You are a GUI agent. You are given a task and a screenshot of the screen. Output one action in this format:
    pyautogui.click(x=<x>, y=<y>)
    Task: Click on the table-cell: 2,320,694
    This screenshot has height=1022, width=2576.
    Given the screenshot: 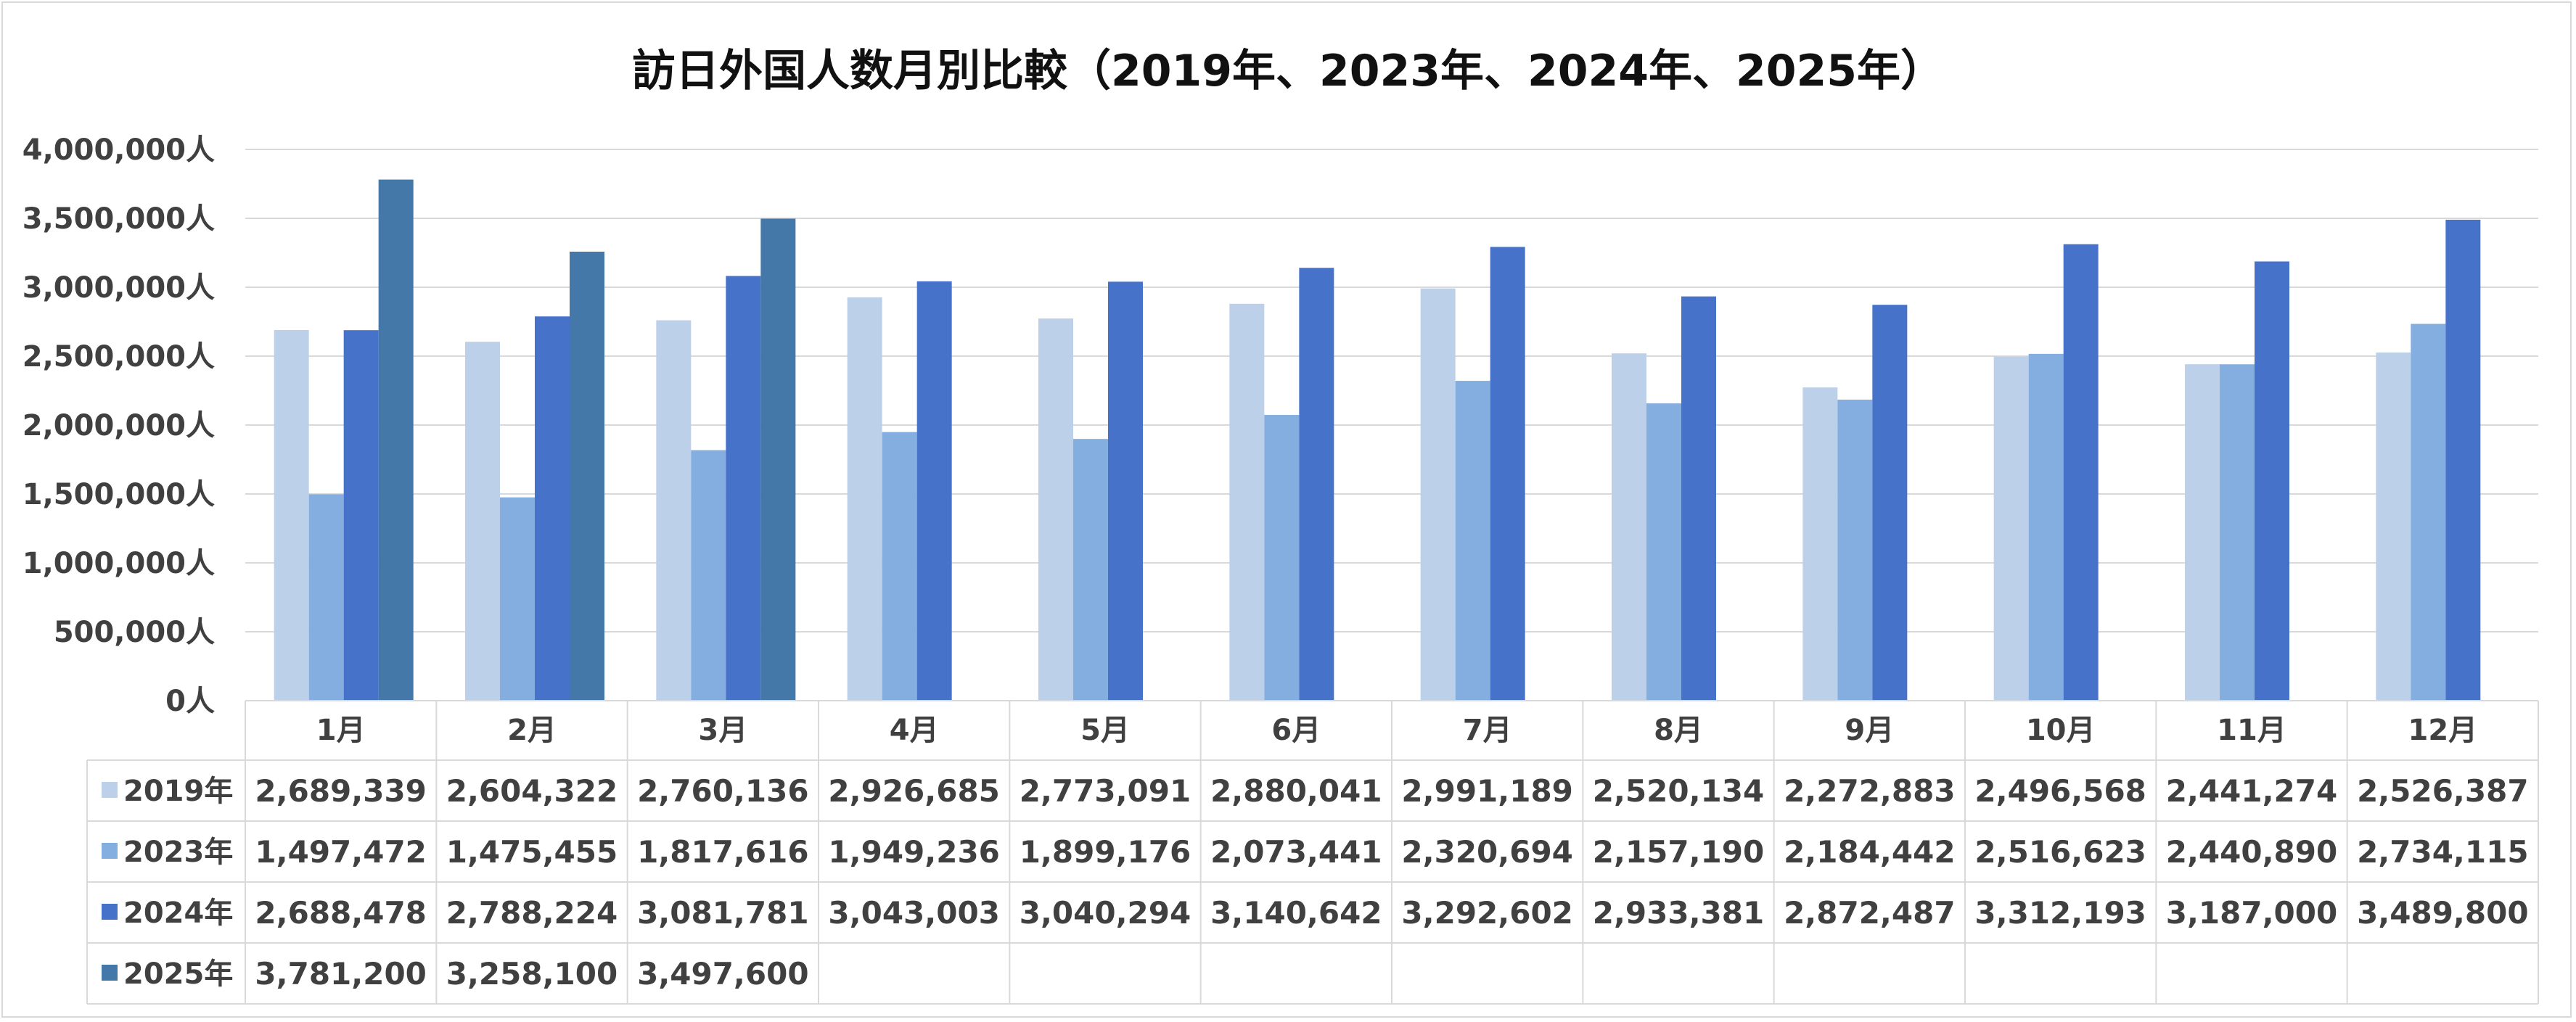 What is the action you would take?
    pyautogui.click(x=1486, y=852)
    